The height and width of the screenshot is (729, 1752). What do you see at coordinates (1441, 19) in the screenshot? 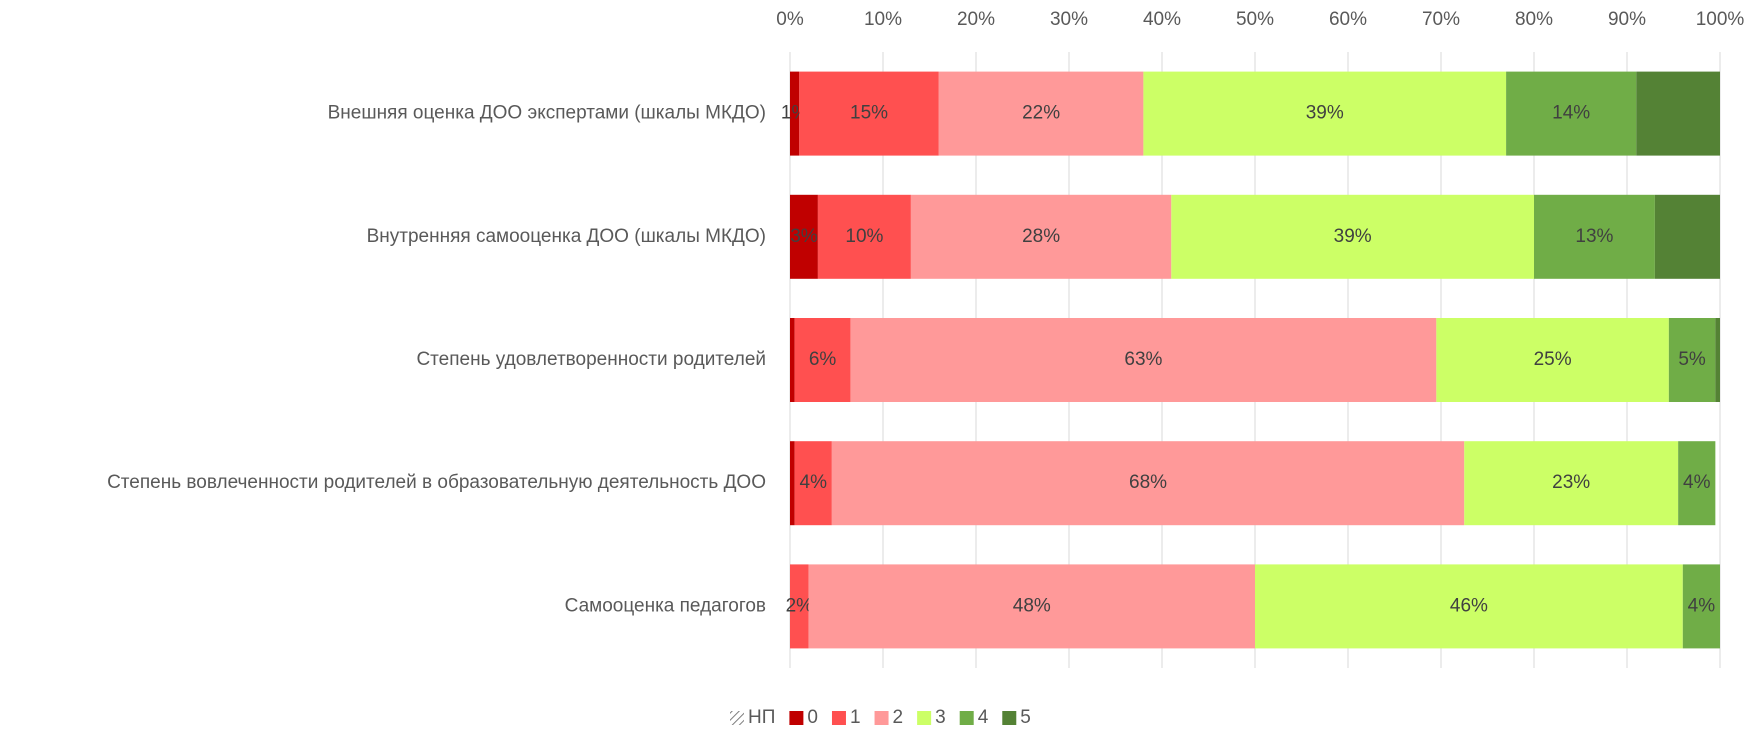
I see `x-tick-label: 70%` at bounding box center [1441, 19].